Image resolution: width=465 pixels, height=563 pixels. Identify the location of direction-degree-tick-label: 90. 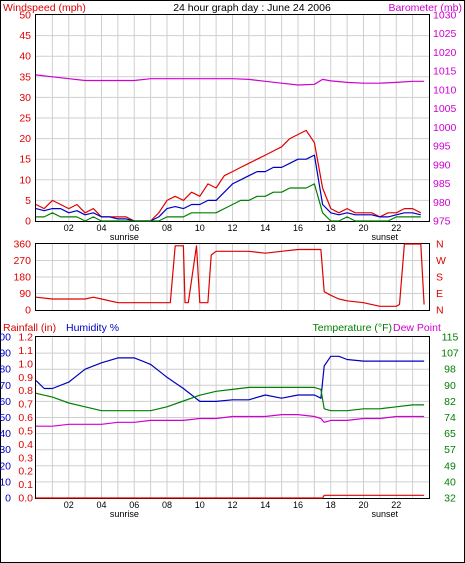
(25, 294).